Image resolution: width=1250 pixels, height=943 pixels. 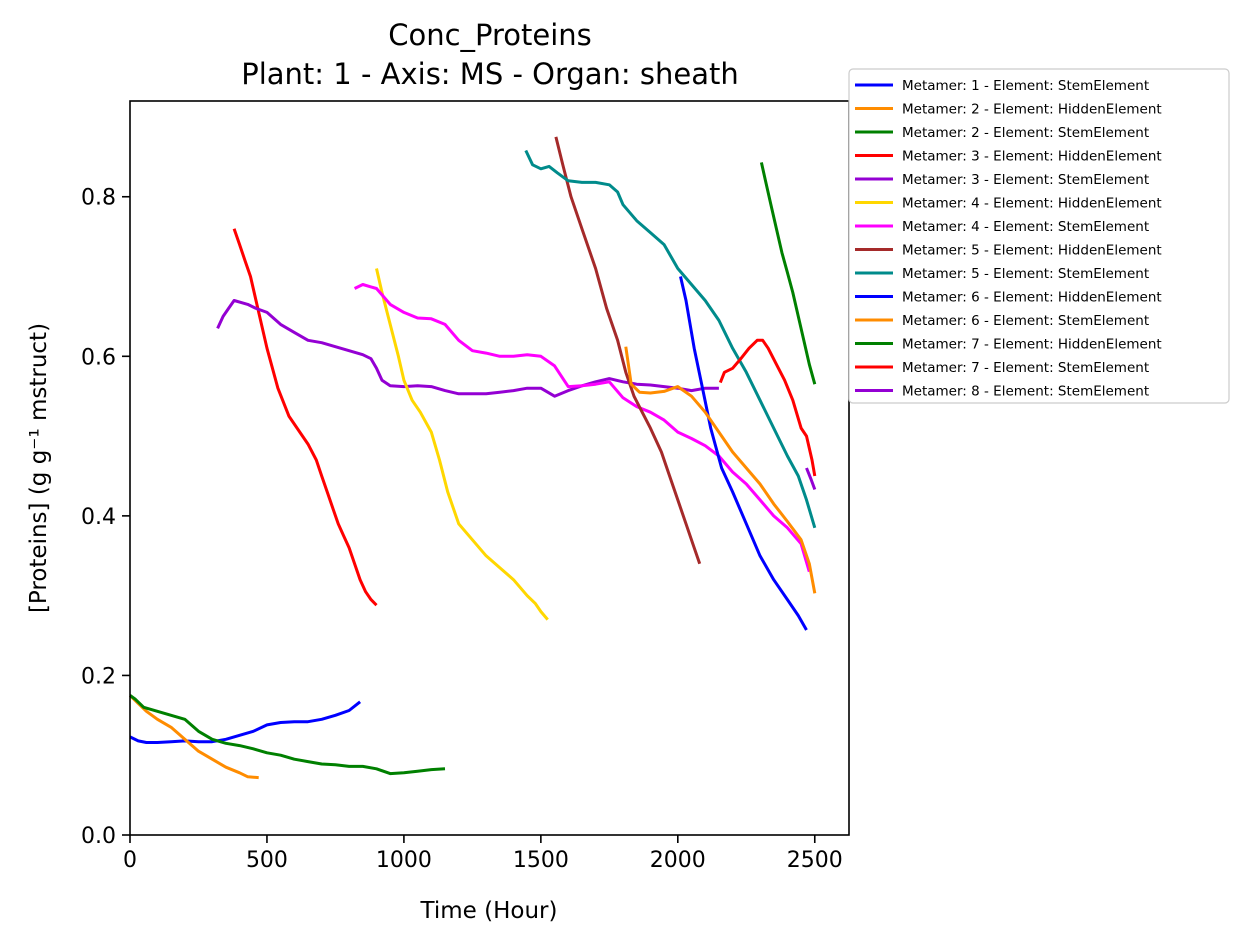 What do you see at coordinates (1025, 368) in the screenshot?
I see `legend-label: Metamer: 7 - Element: StemElement` at bounding box center [1025, 368].